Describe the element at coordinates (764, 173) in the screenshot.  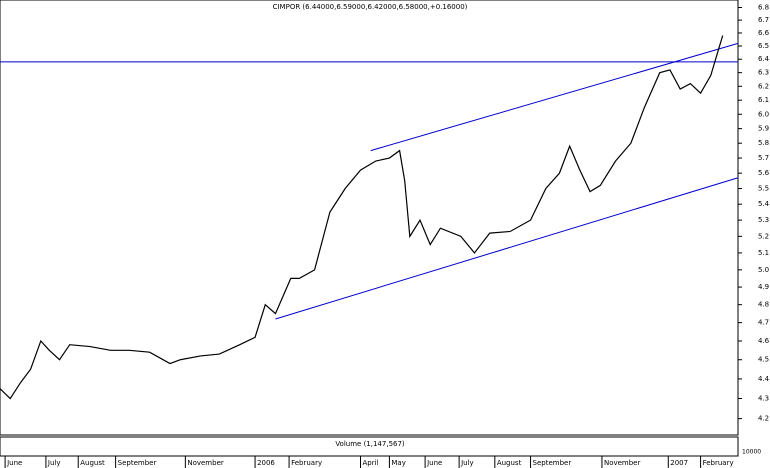
I see `y-tick-label: 5.6` at that location.